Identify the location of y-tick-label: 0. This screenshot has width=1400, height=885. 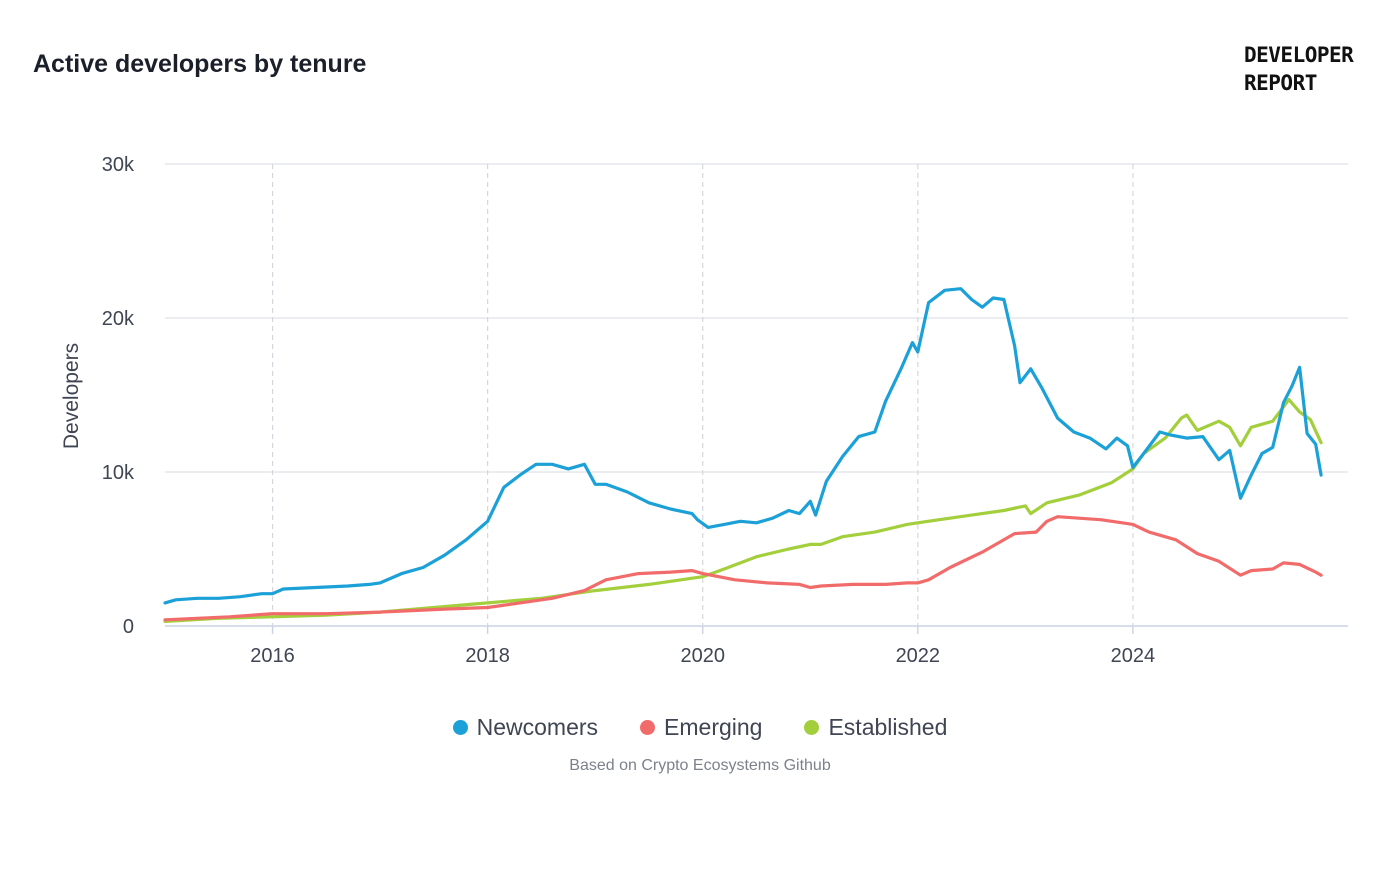
(128, 627).